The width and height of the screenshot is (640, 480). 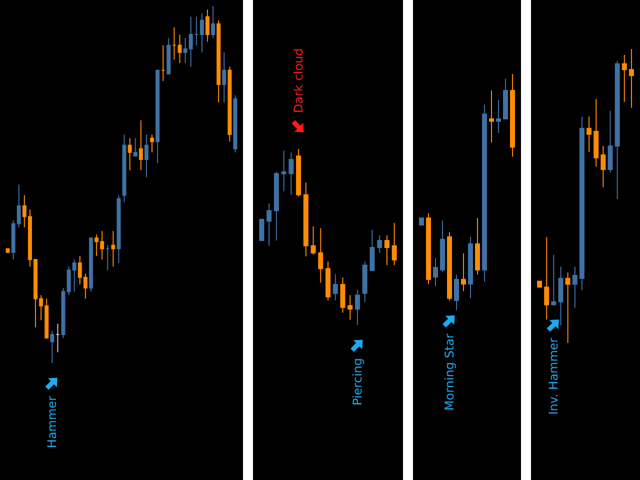 I want to click on annotation: Inv. Hammer, so click(x=553, y=376).